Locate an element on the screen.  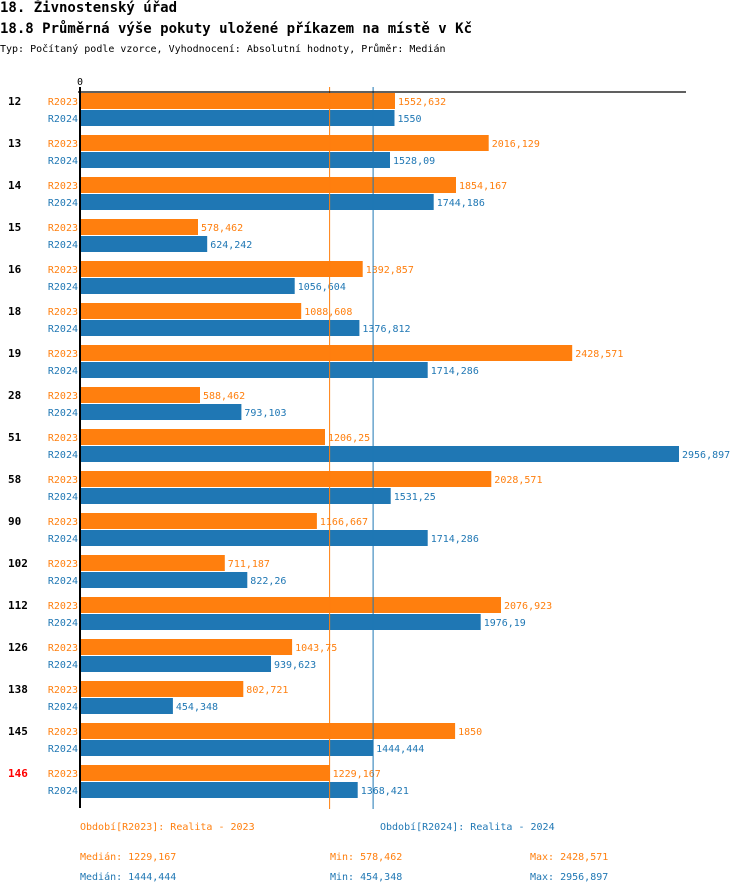
value-label-r2024: 1528,09 is located at coordinates (414, 161).